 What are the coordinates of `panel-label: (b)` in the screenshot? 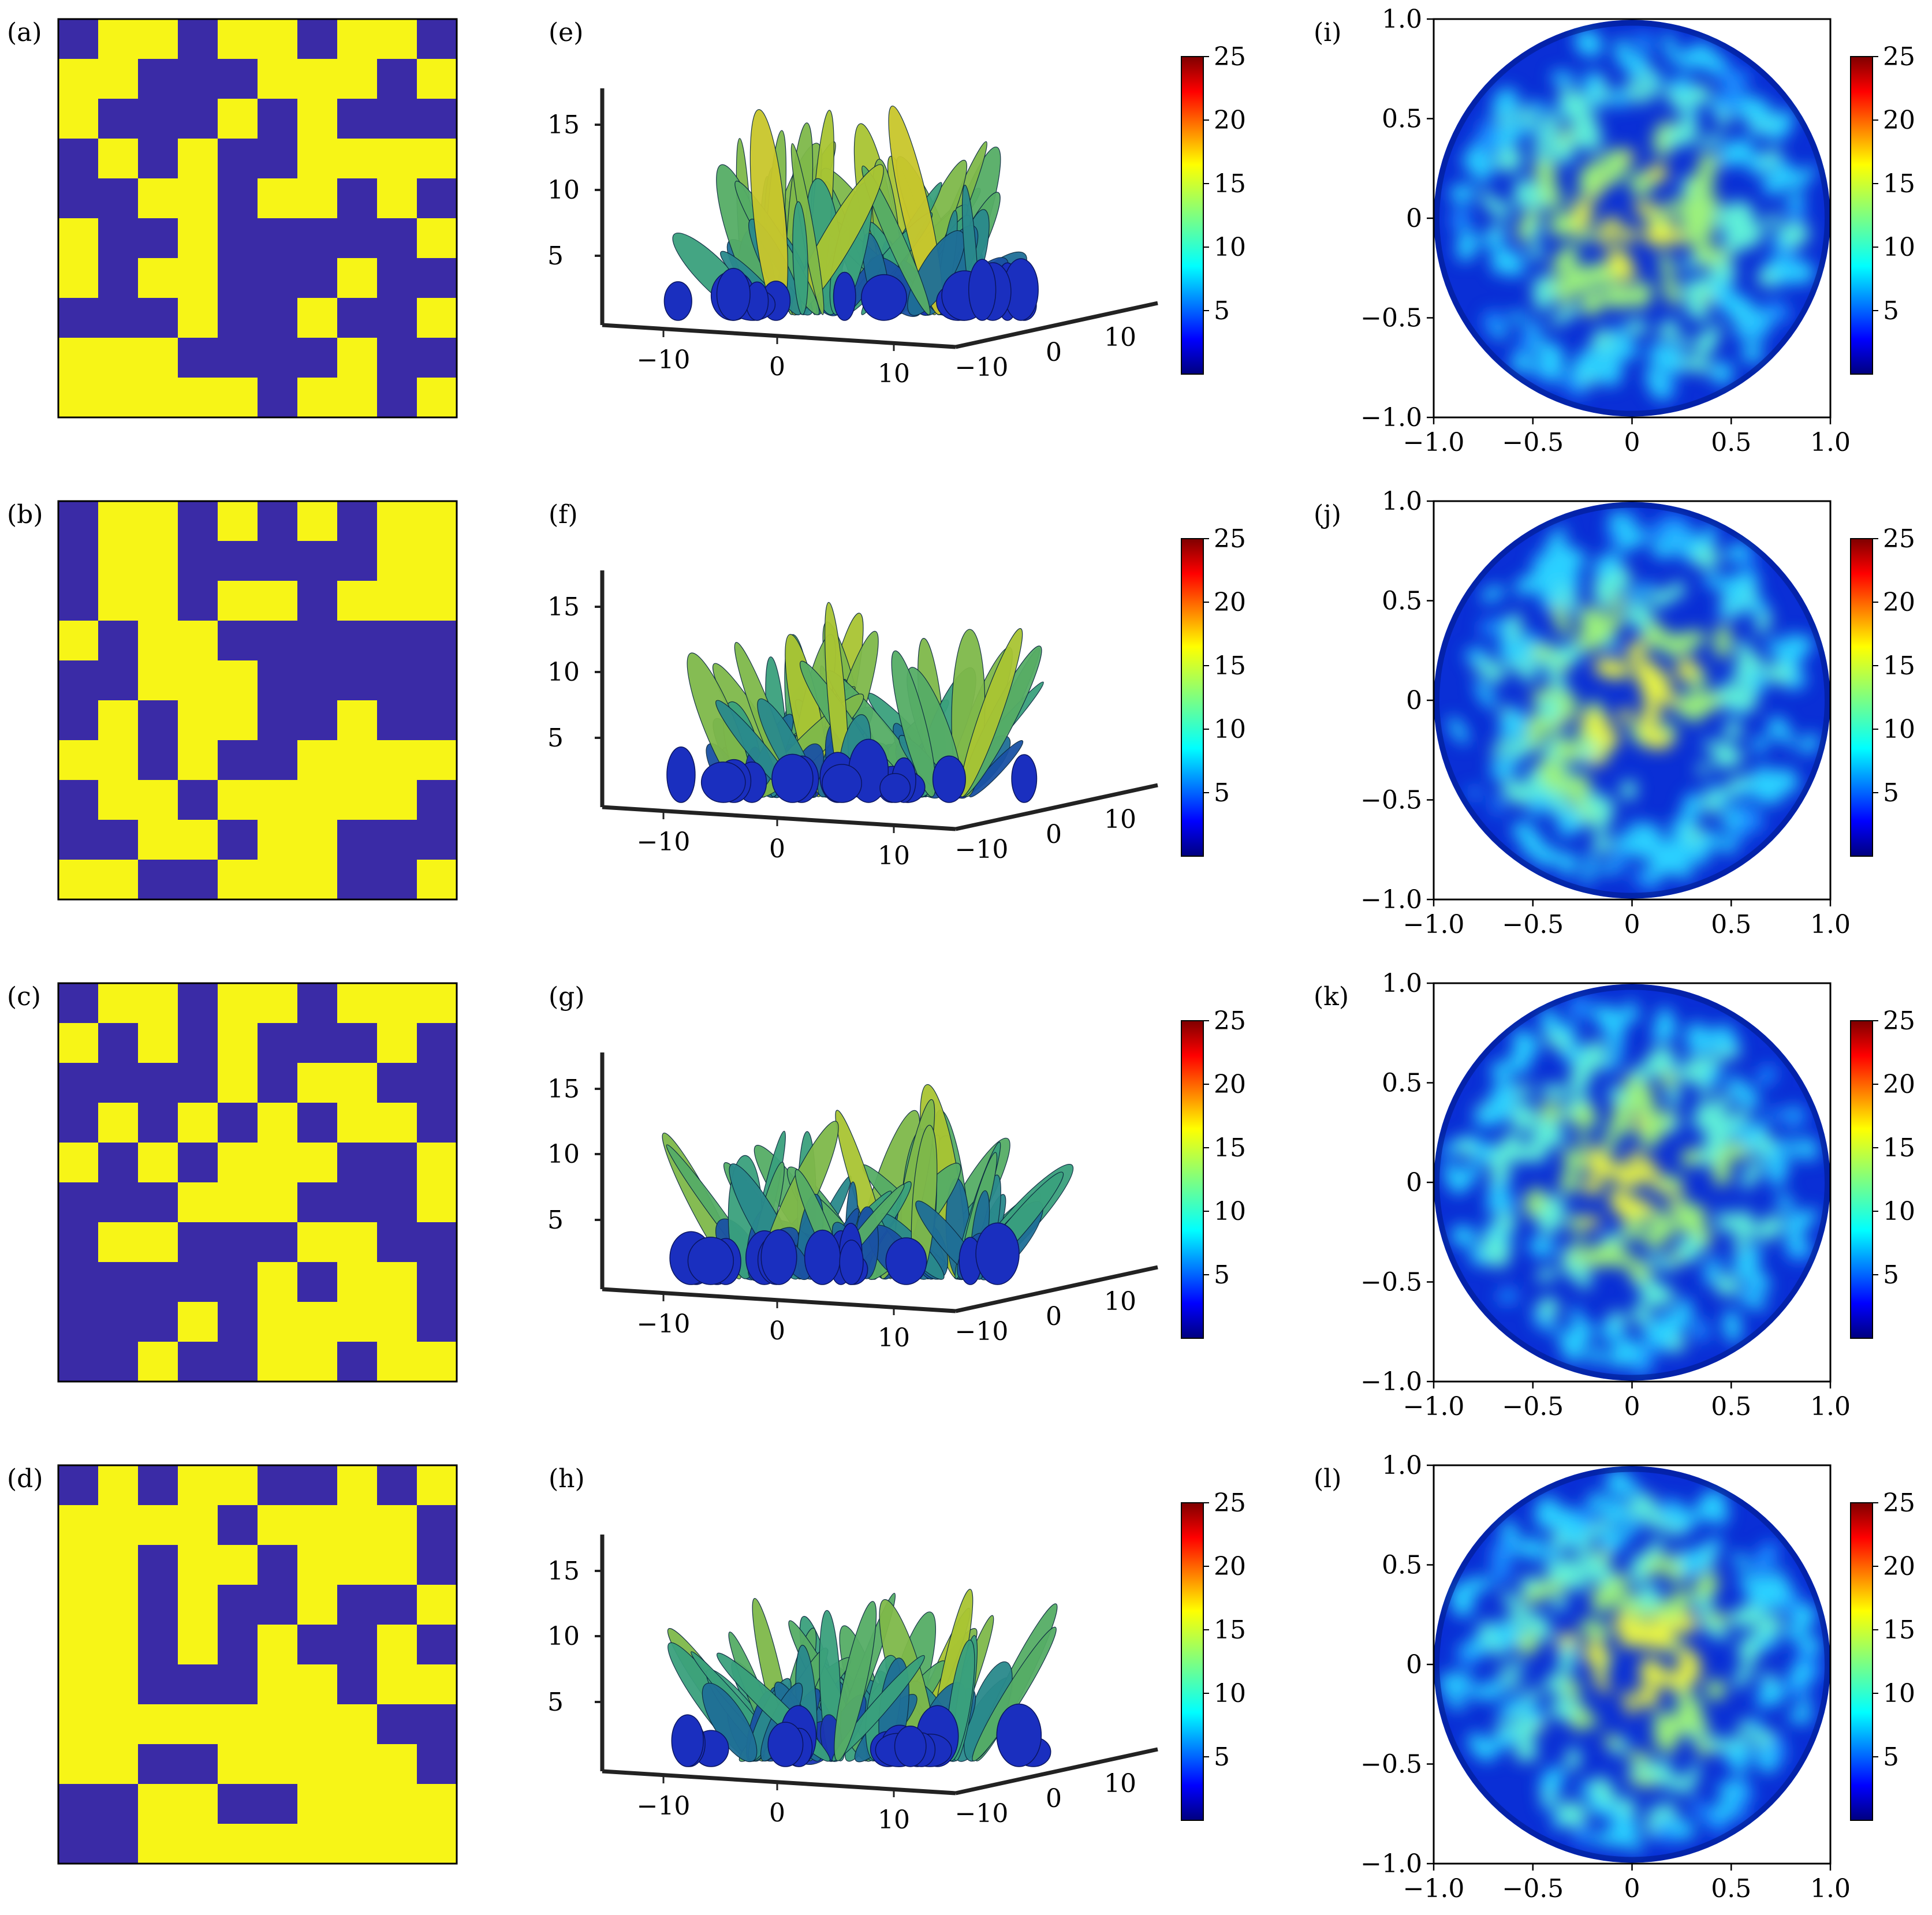 It's located at (25, 514).